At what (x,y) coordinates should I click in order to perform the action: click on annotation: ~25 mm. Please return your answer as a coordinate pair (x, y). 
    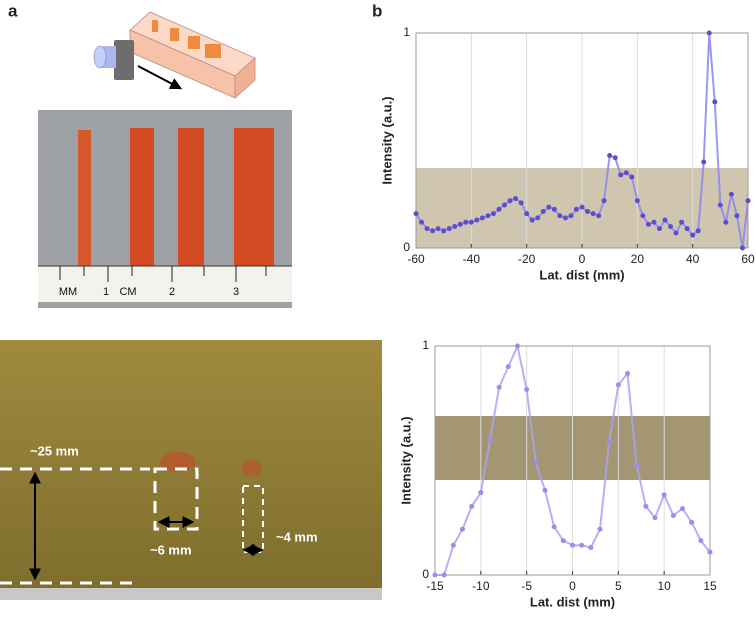
    Looking at the image, I should click on (54, 450).